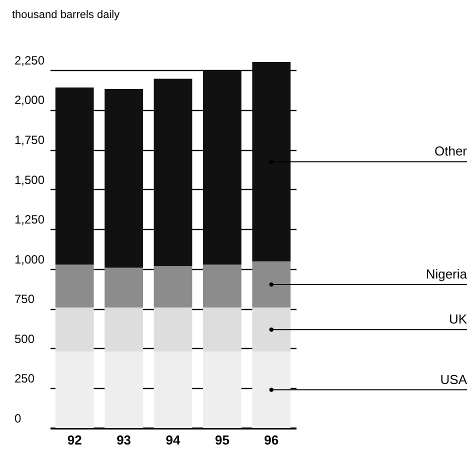 This screenshot has height=450, width=475. I want to click on y-tick-label: 1,250, so click(29, 219).